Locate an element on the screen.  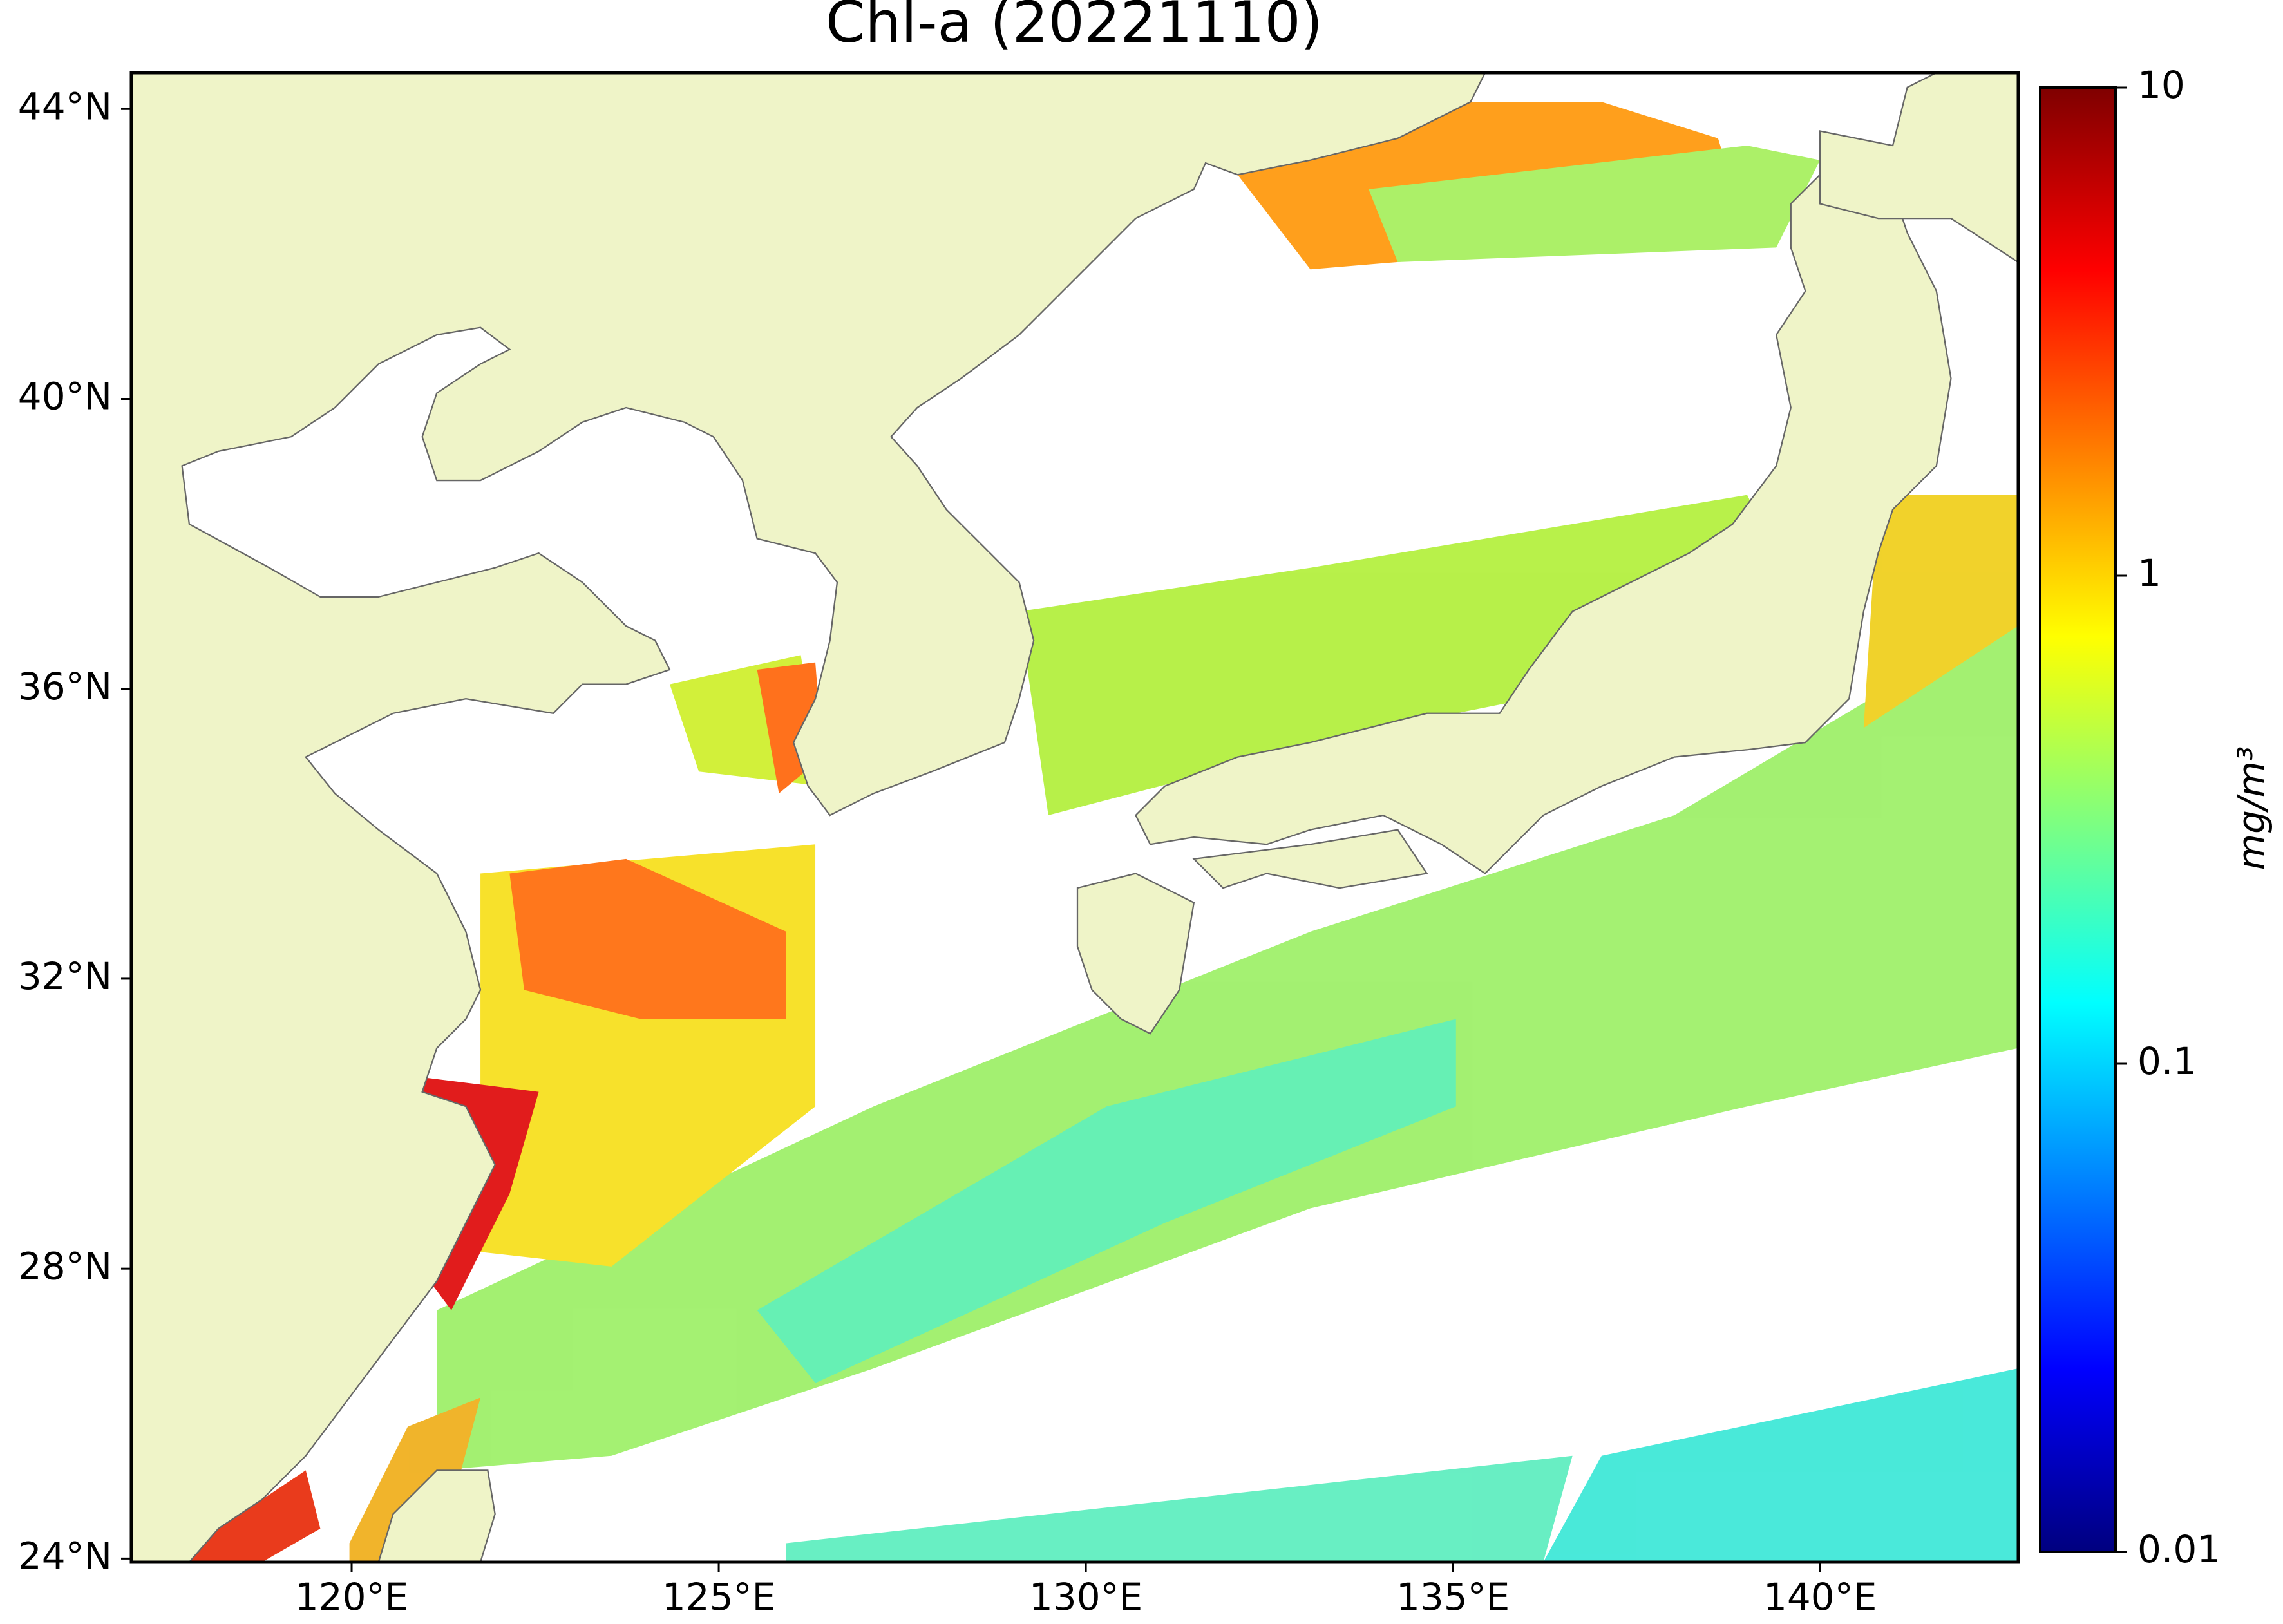
y-tick-label: 44°N is located at coordinates (65, 106).